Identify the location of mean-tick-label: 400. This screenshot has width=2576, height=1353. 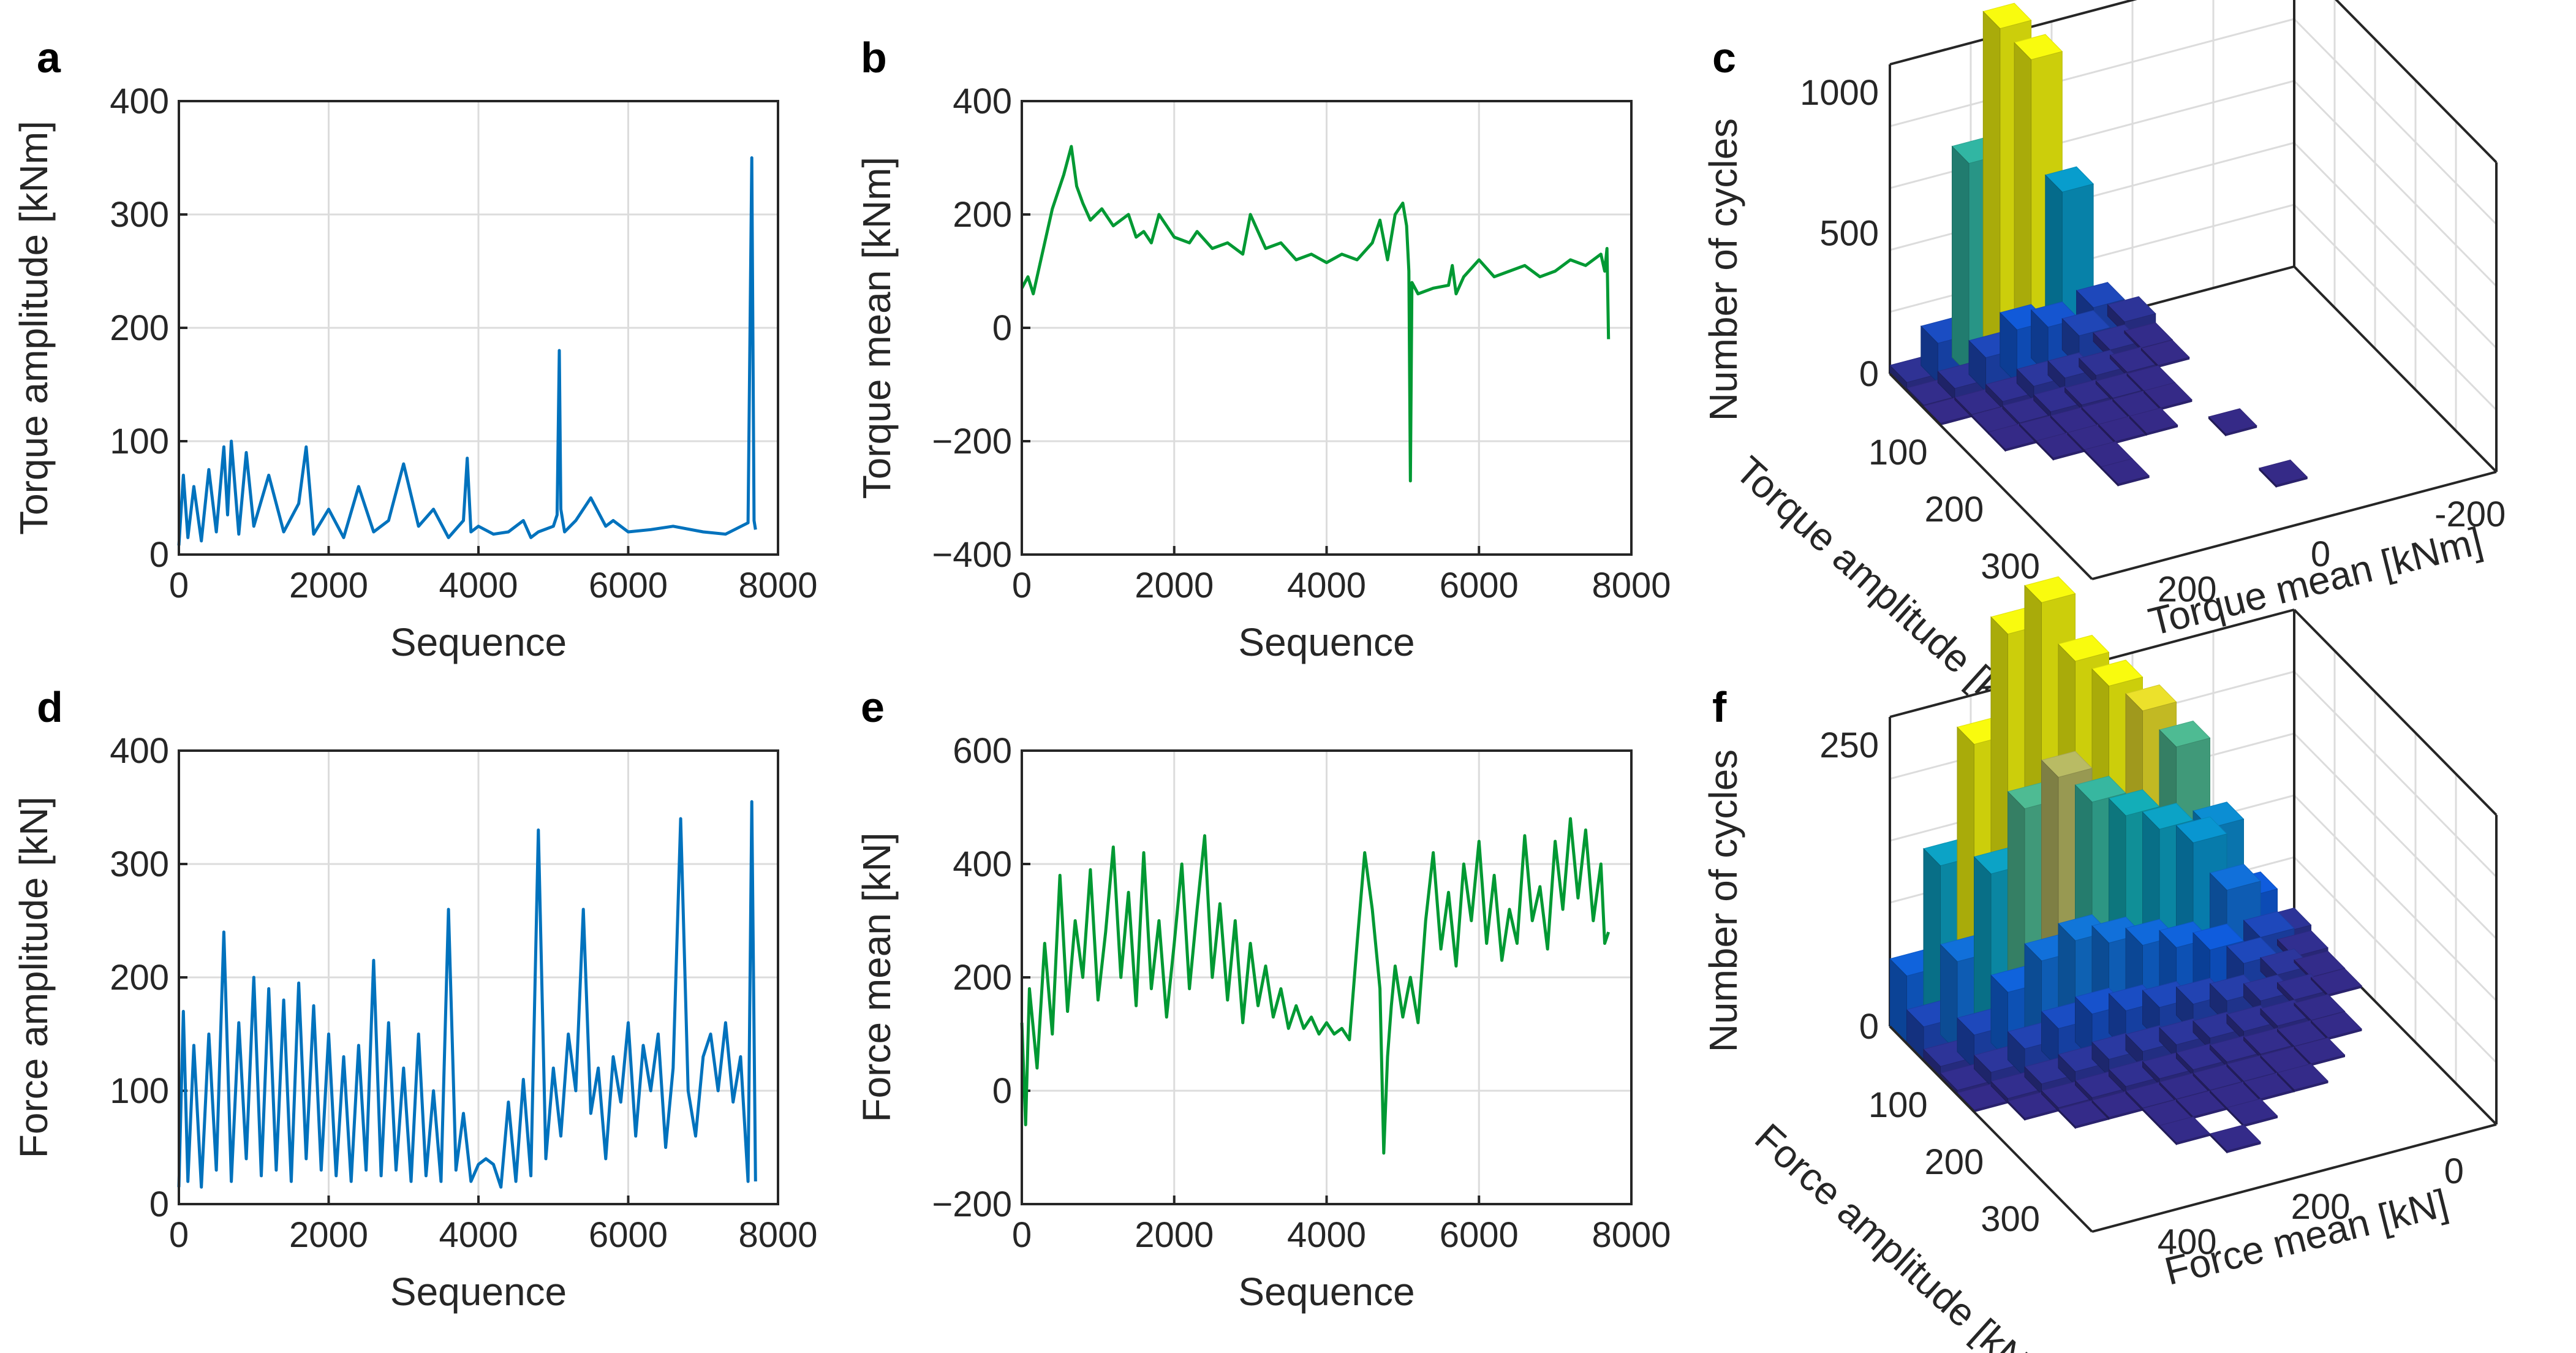
(2187, 1242).